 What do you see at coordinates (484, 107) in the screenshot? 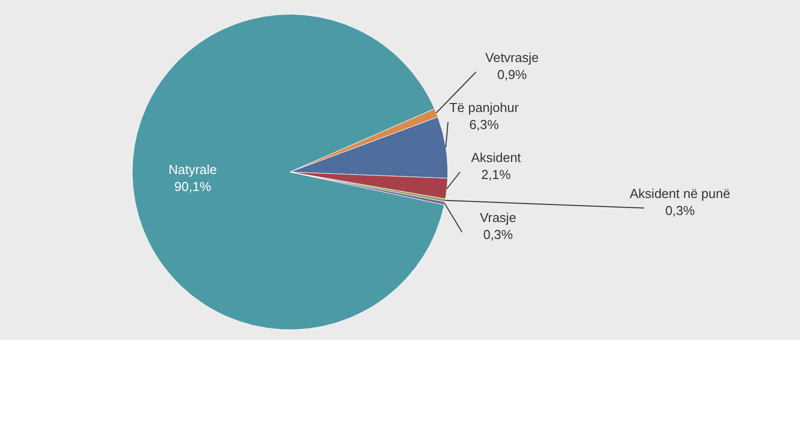
I see `slice-label: Të panjohur` at bounding box center [484, 107].